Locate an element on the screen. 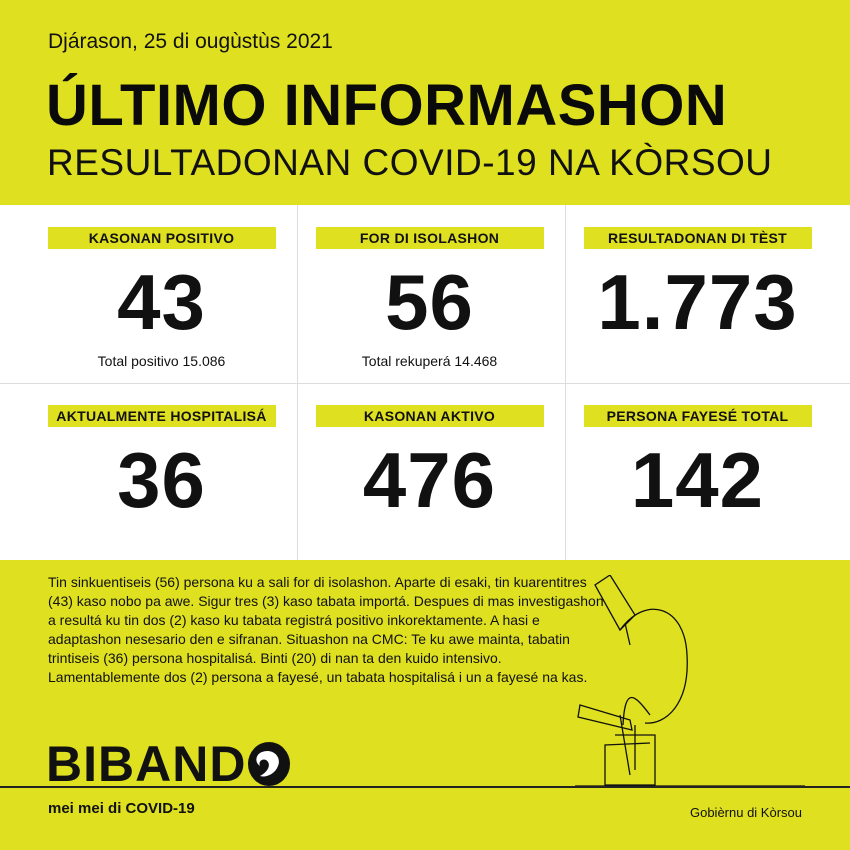 The height and width of the screenshot is (850, 850). bibando-logo-o-icon is located at coordinates (269, 764).